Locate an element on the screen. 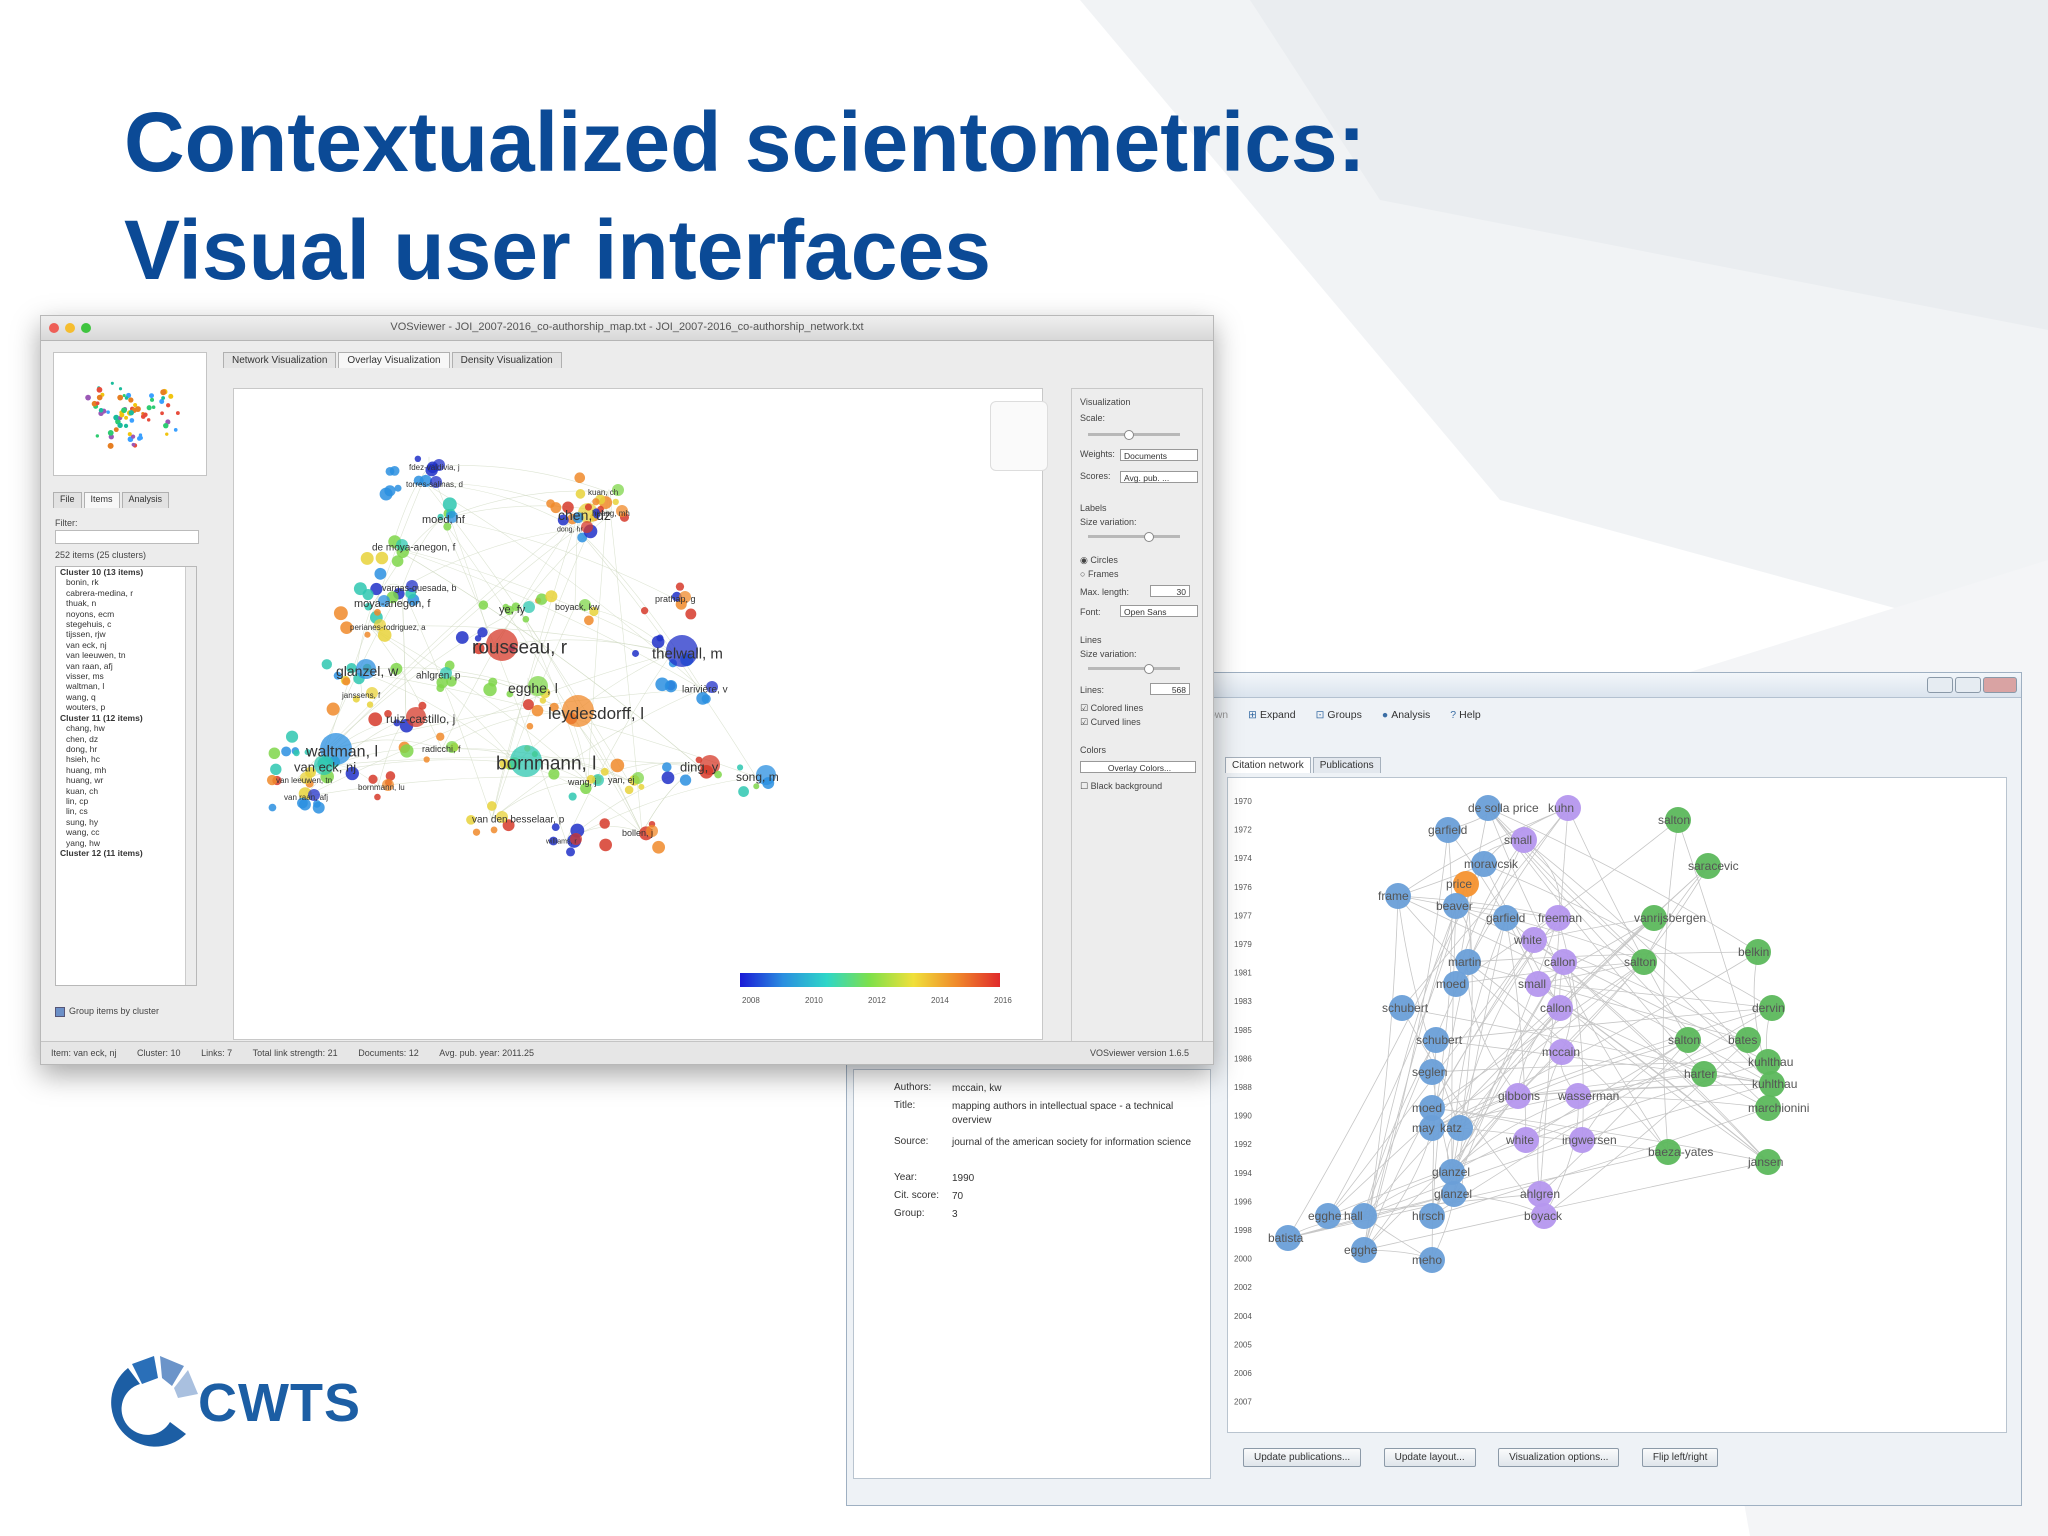  map-label: van den besselaar, p is located at coordinates (518, 820).